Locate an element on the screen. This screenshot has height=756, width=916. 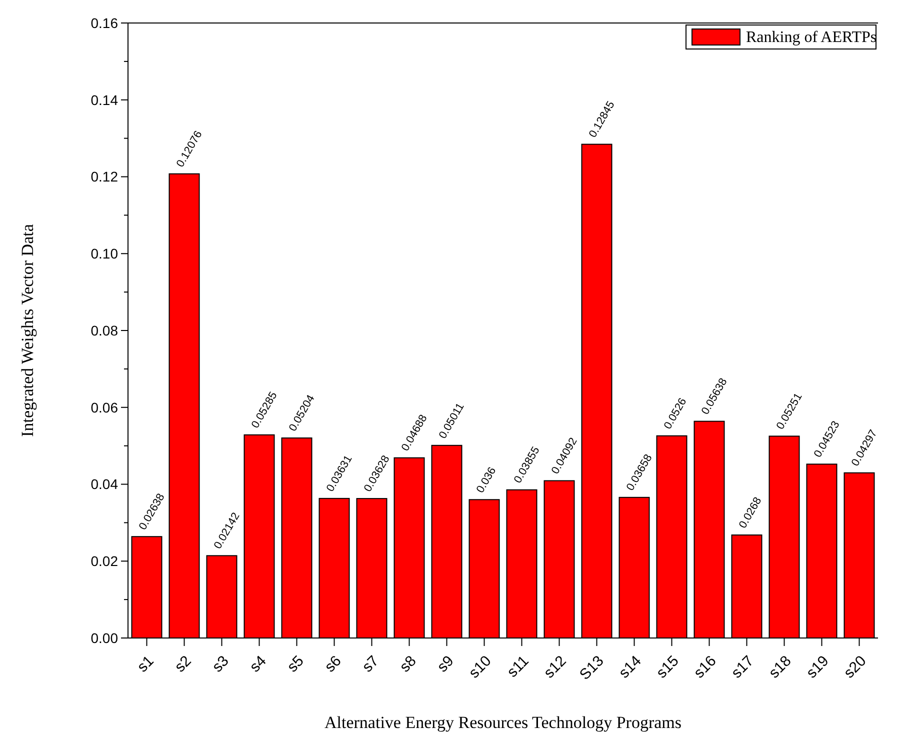
x-tick-label: s9 is located at coordinates (446, 664).